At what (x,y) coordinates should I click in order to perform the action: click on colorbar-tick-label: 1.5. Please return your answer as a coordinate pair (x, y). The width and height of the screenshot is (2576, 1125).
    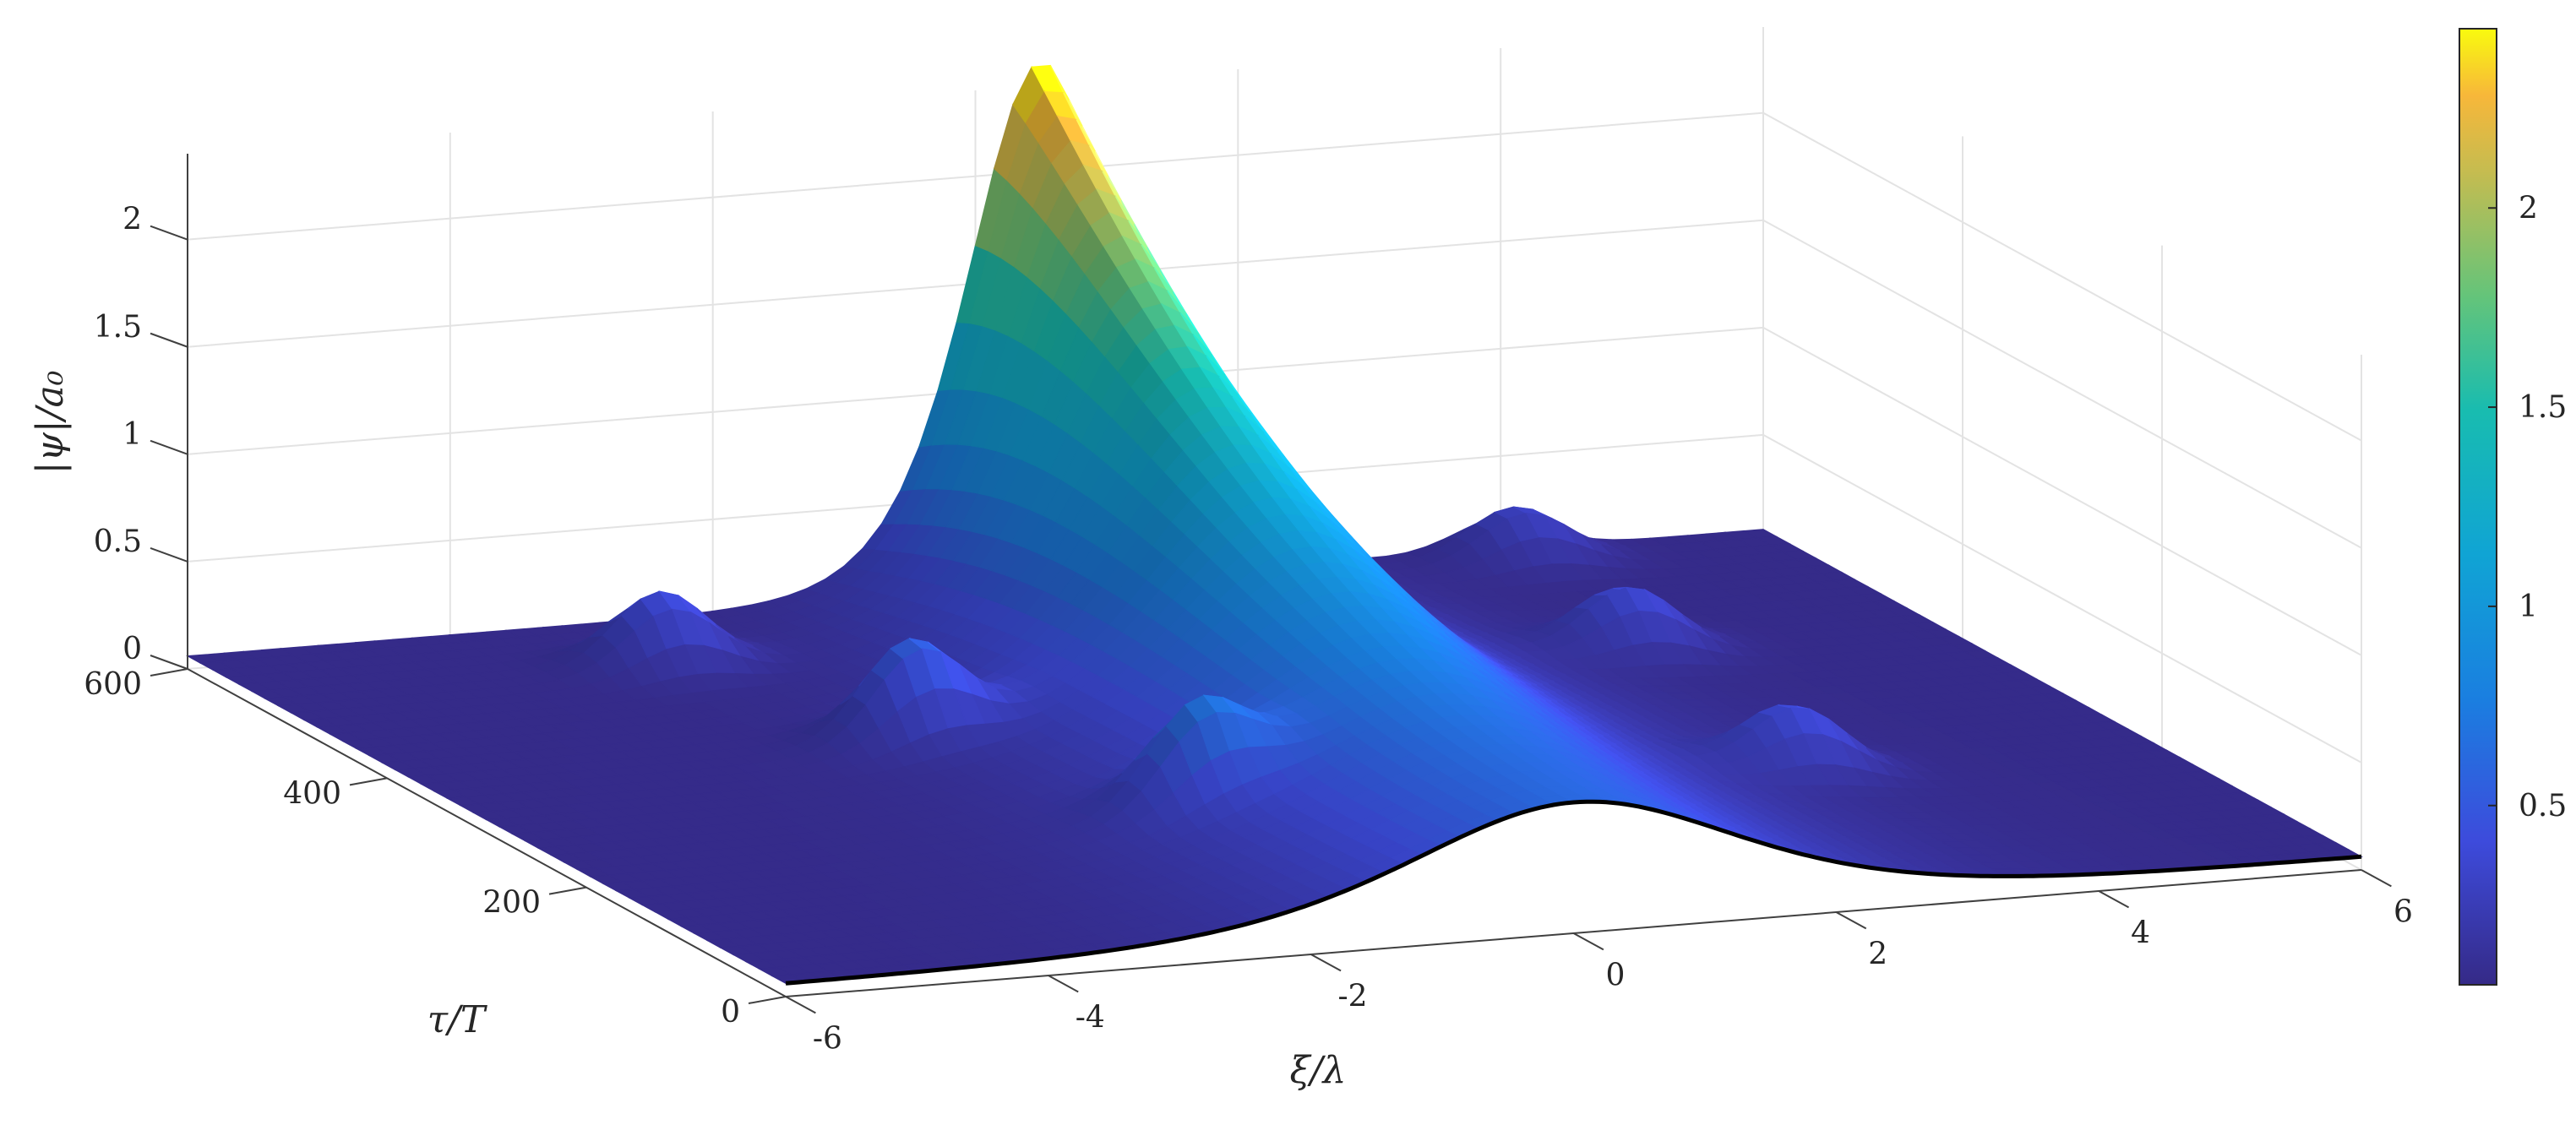
    Looking at the image, I should click on (2543, 407).